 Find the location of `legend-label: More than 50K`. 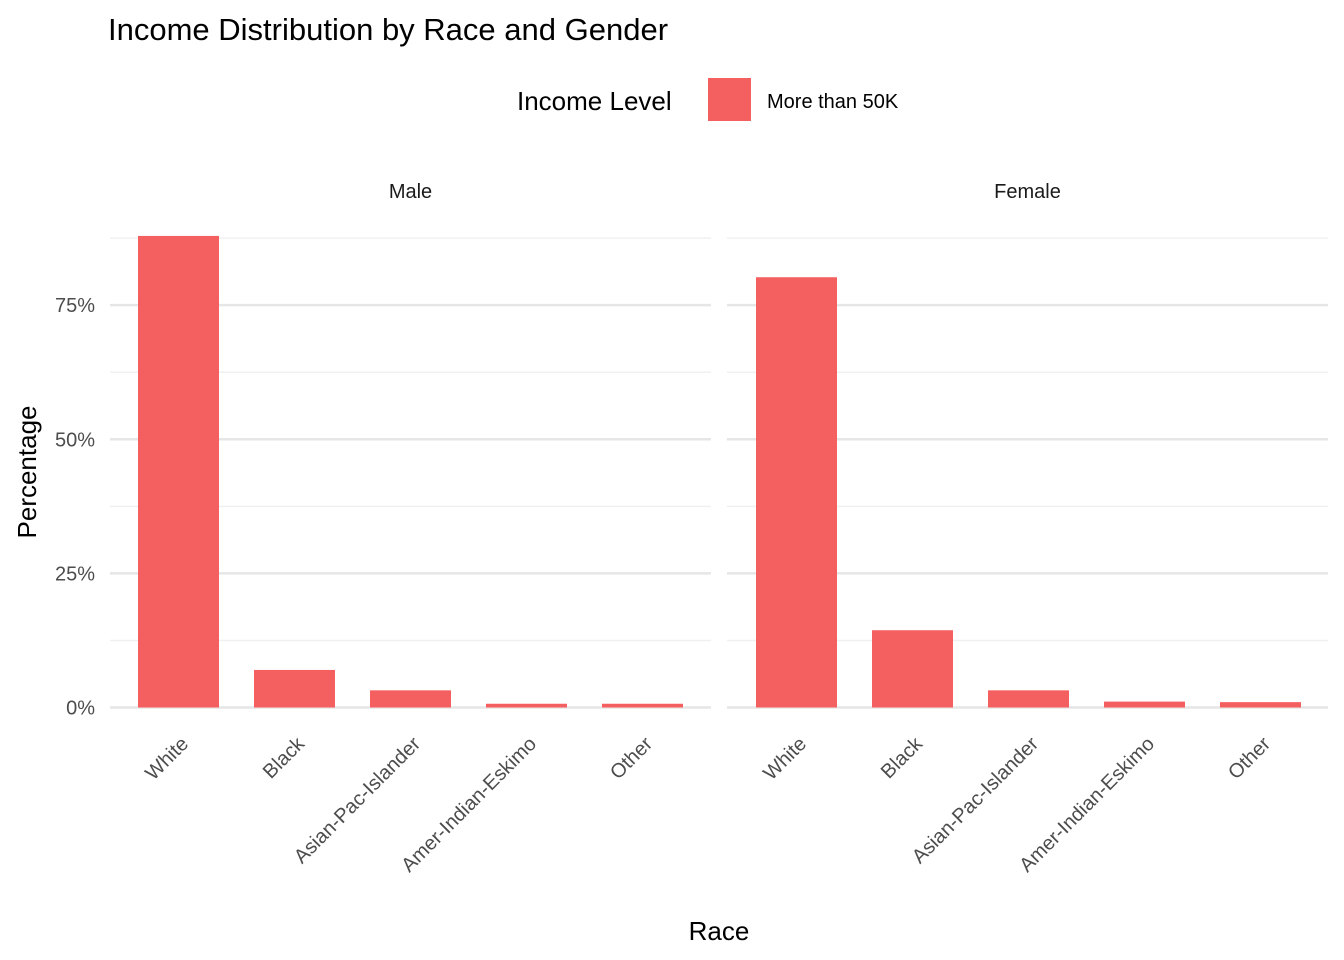

legend-label: More than 50K is located at coordinates (833, 102).